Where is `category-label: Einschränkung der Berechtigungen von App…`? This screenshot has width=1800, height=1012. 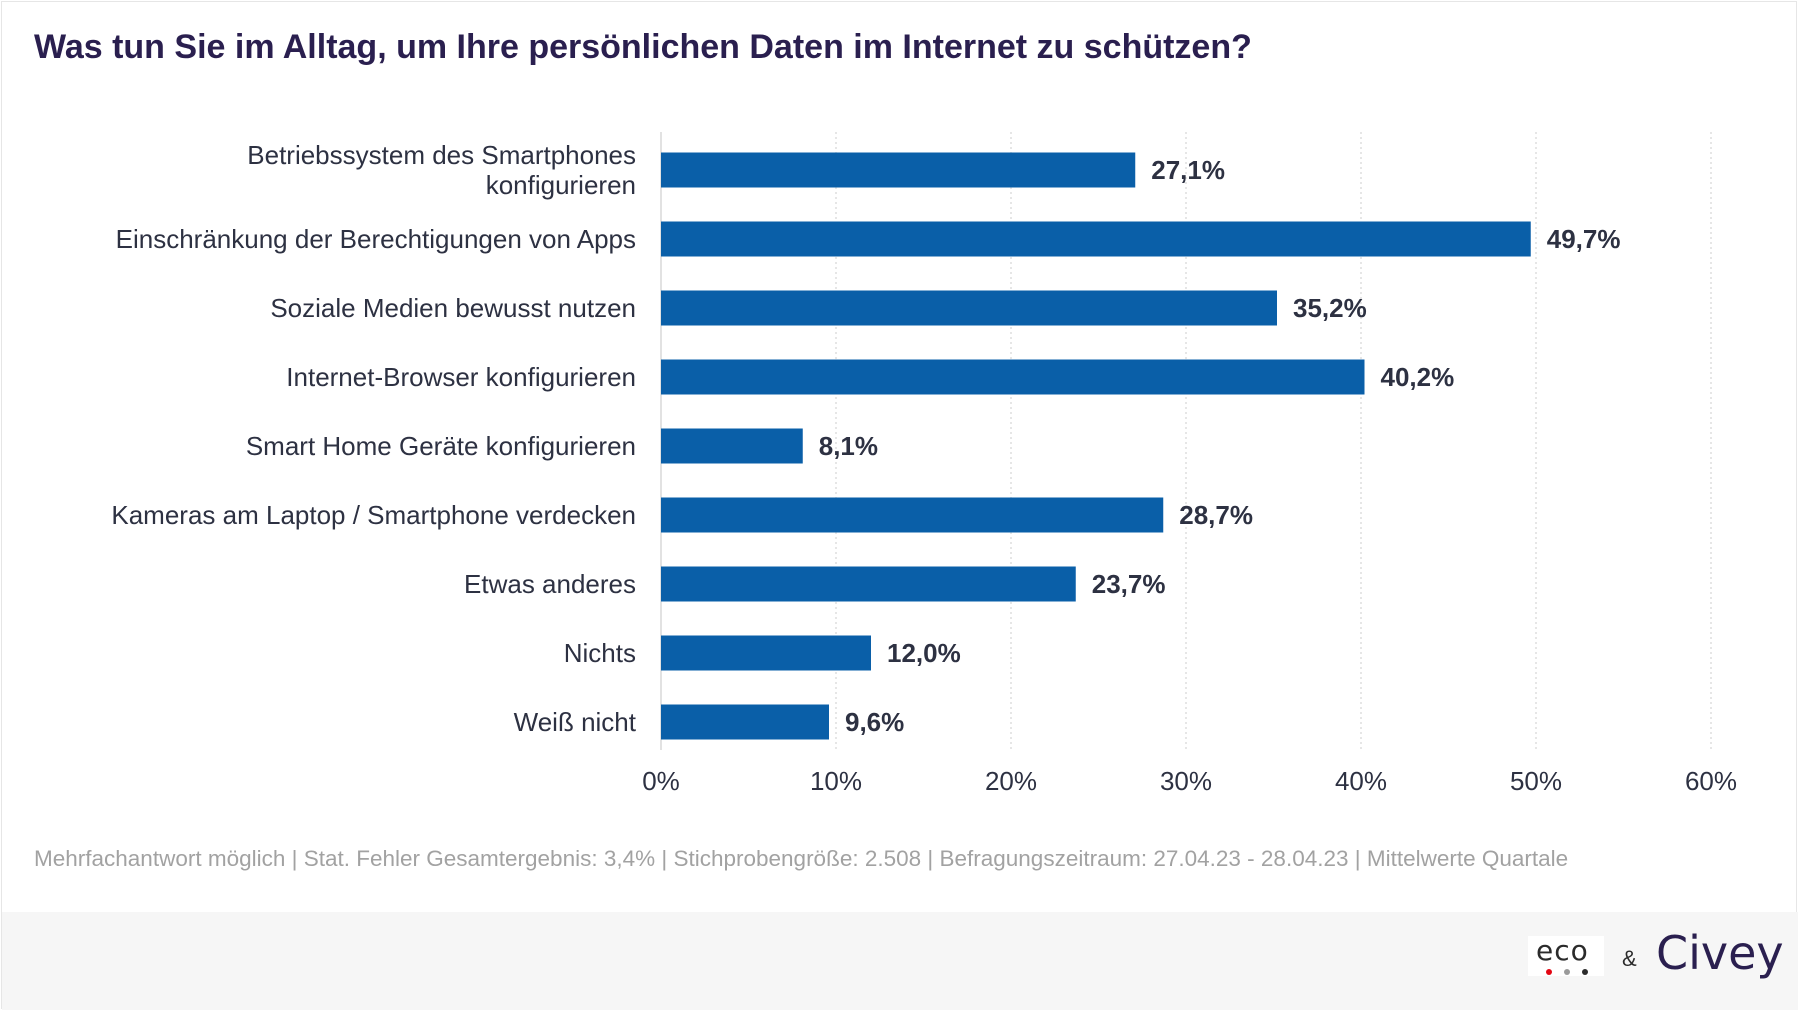 category-label: Einschränkung der Berechtigungen von App… is located at coordinates (376, 239).